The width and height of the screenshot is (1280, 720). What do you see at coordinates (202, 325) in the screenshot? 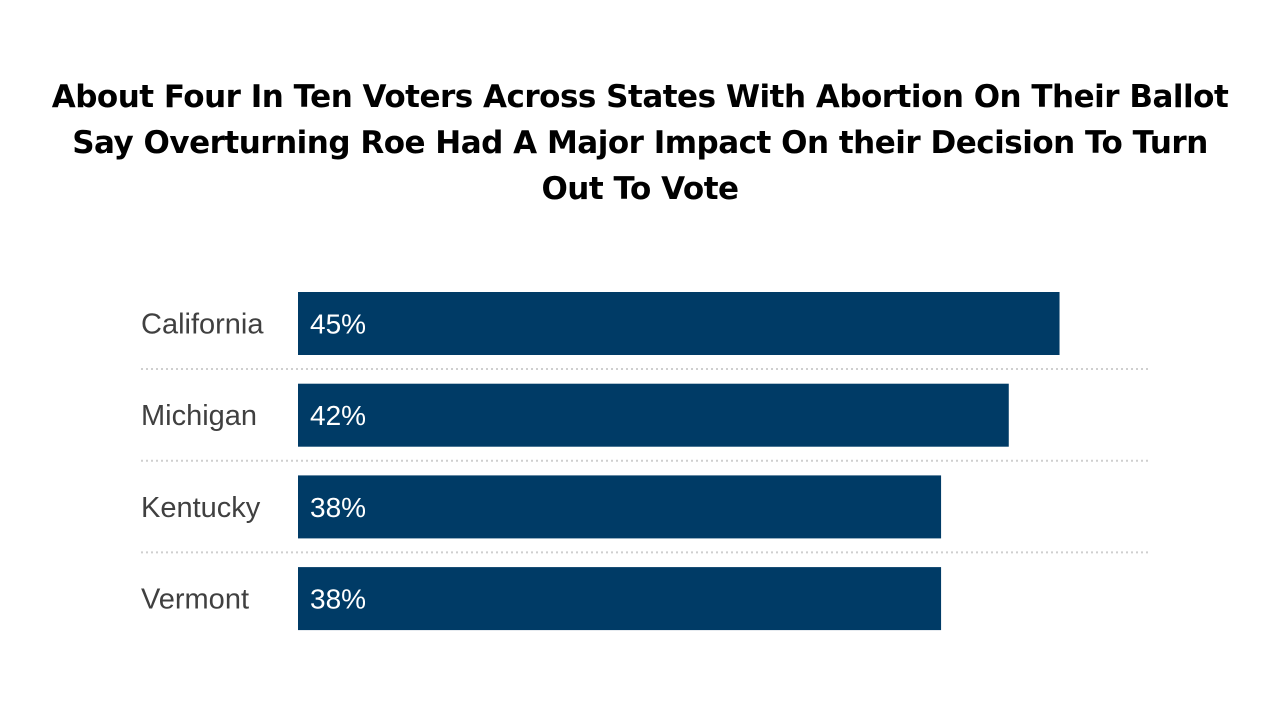
I see `category-label: California` at bounding box center [202, 325].